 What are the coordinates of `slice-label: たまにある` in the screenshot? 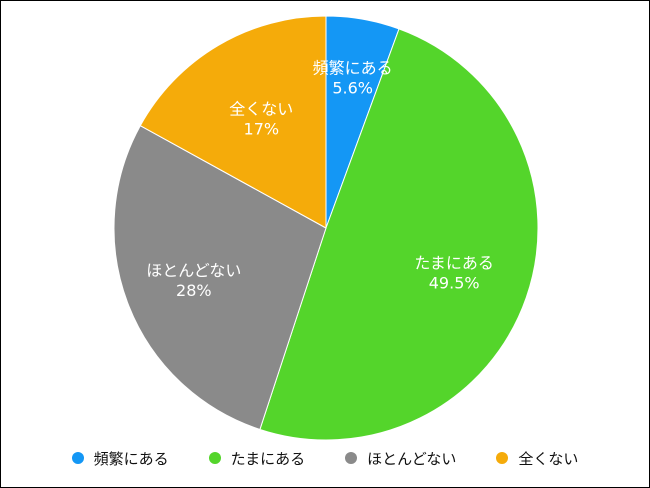 It's located at (454, 263).